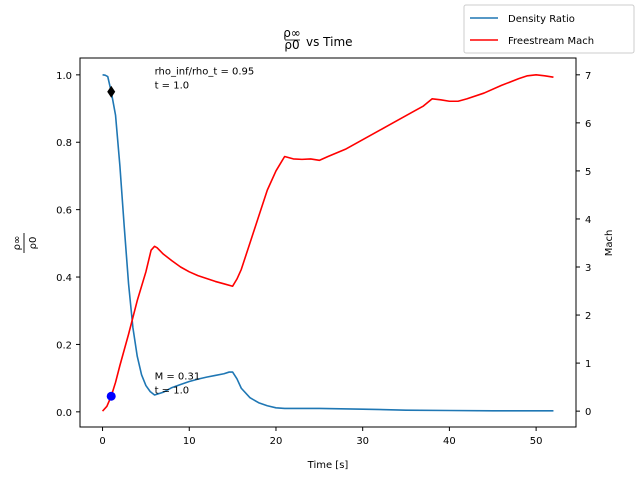 This screenshot has width=640, height=480. I want to click on y-right-tick-label: 2, so click(588, 316).